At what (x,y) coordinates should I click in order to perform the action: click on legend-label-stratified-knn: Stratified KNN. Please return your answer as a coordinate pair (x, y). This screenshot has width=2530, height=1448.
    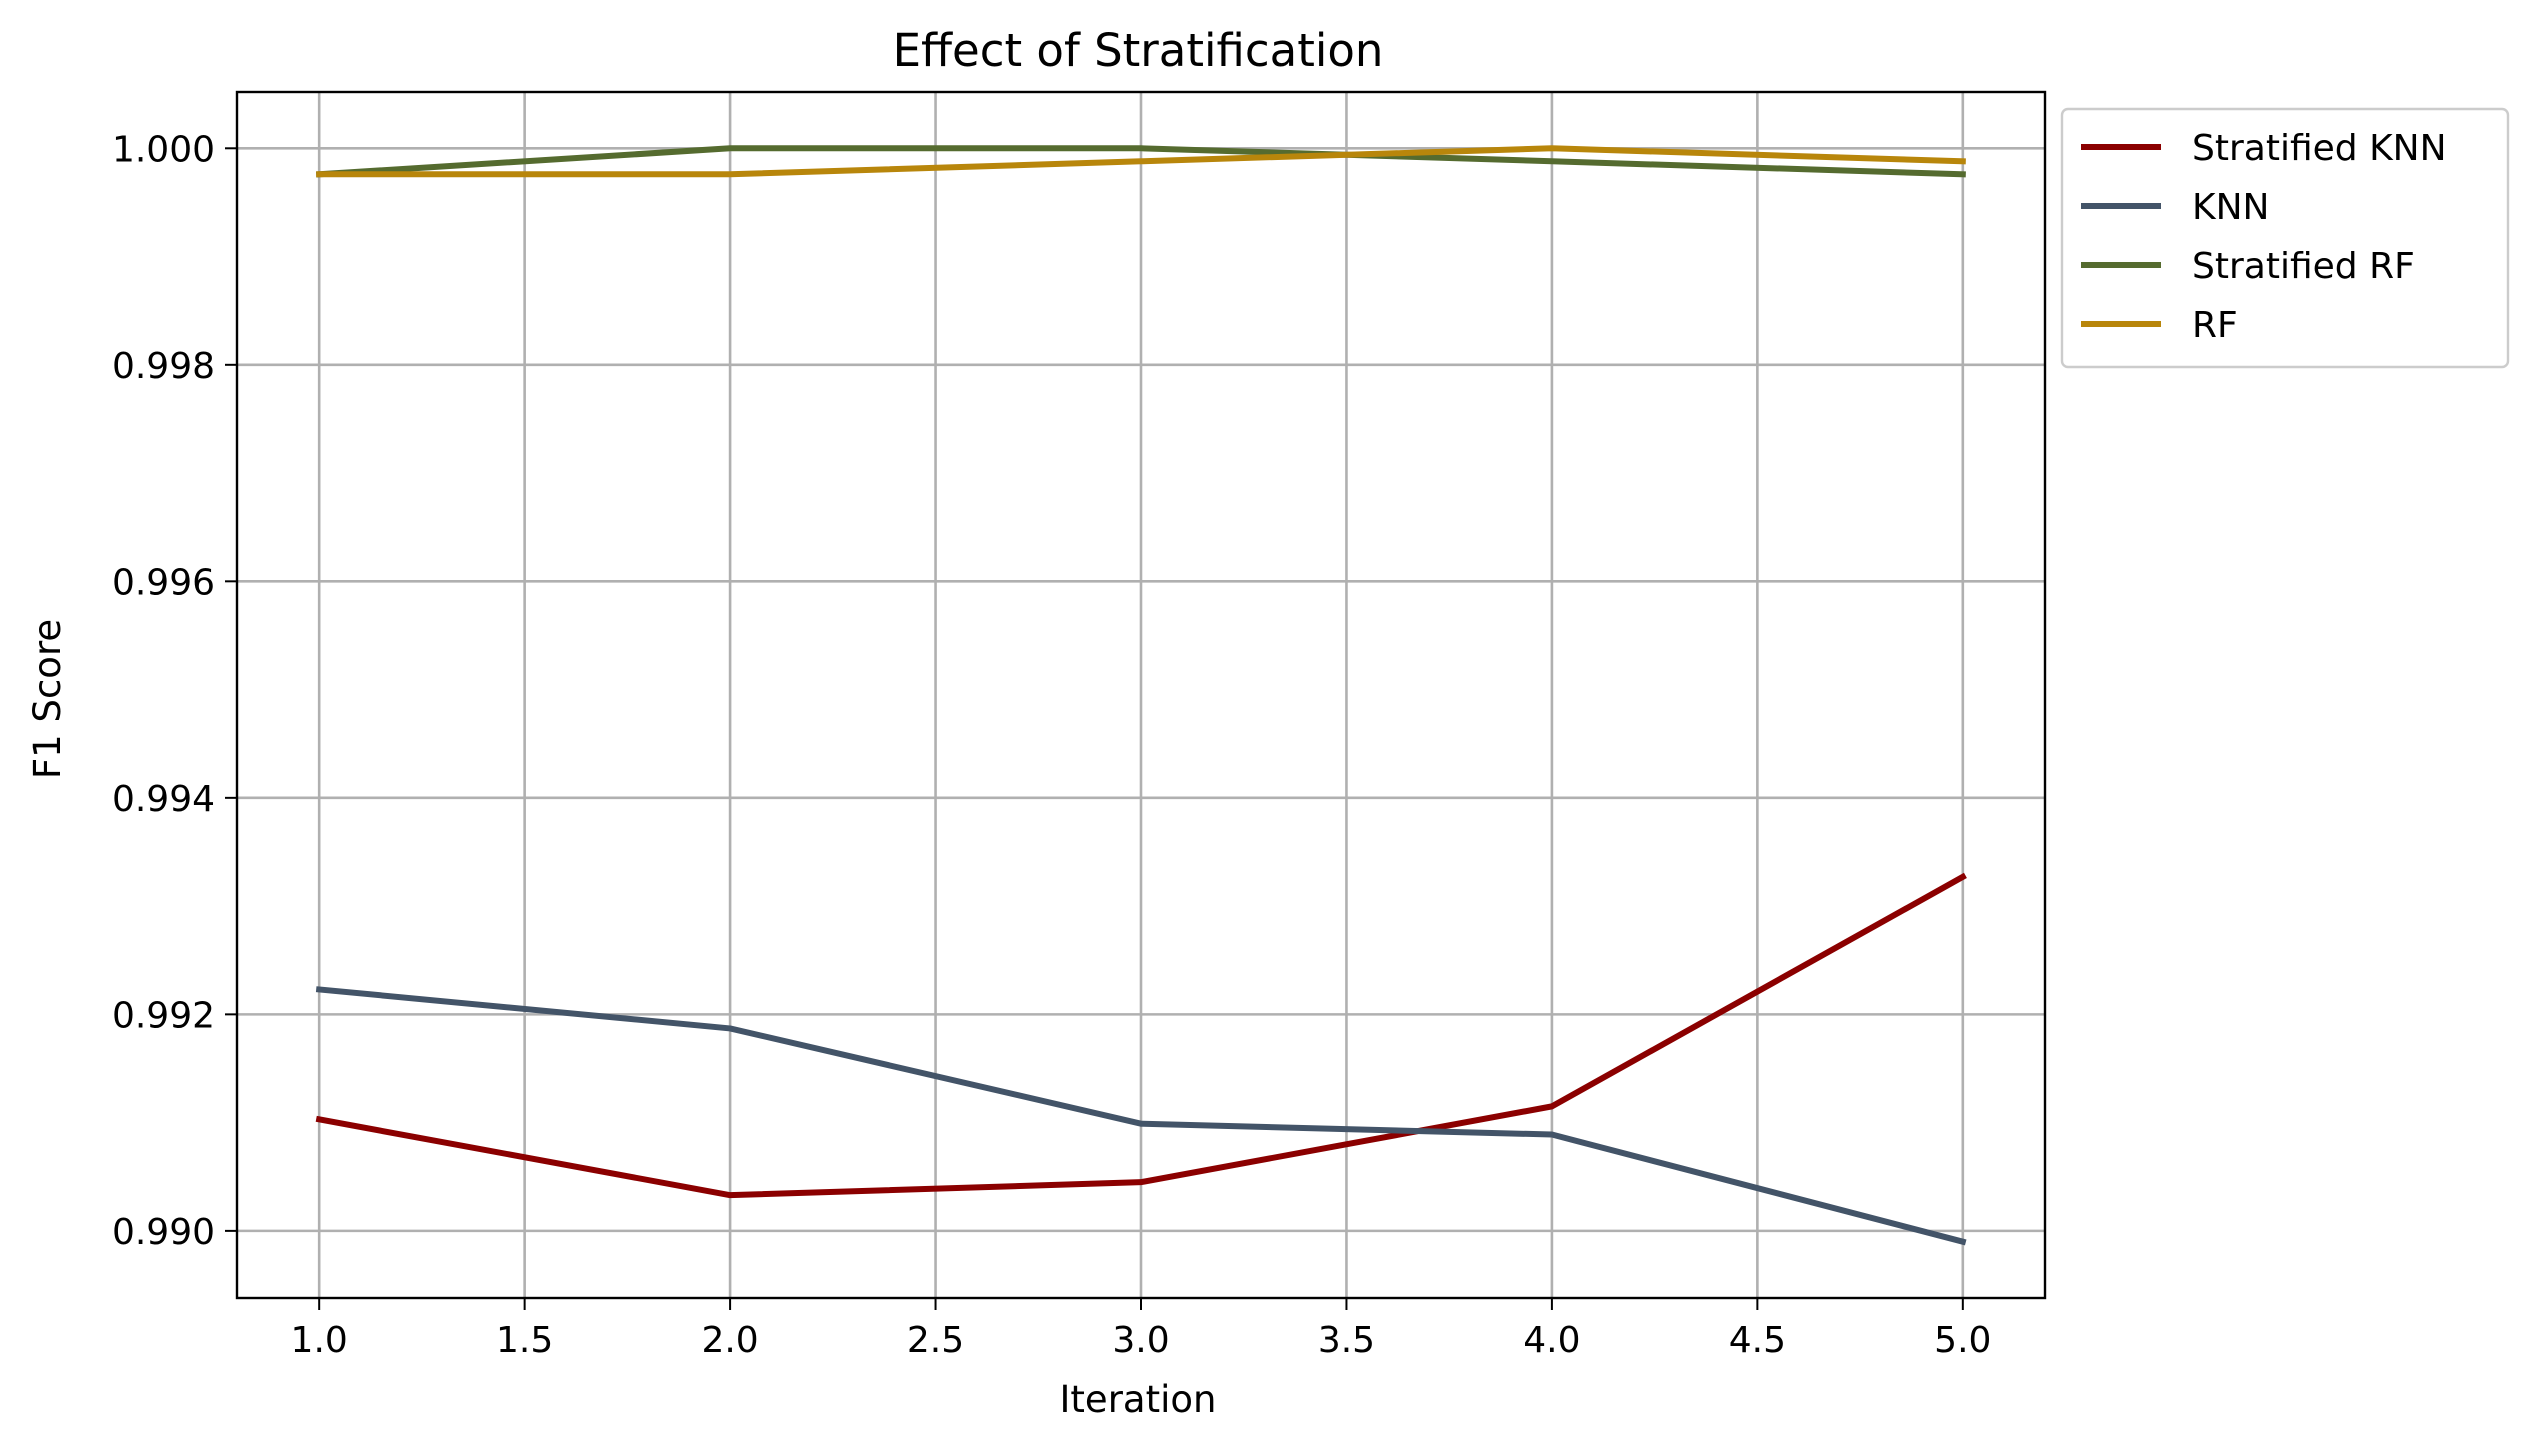
    Looking at the image, I should click on (2319, 148).